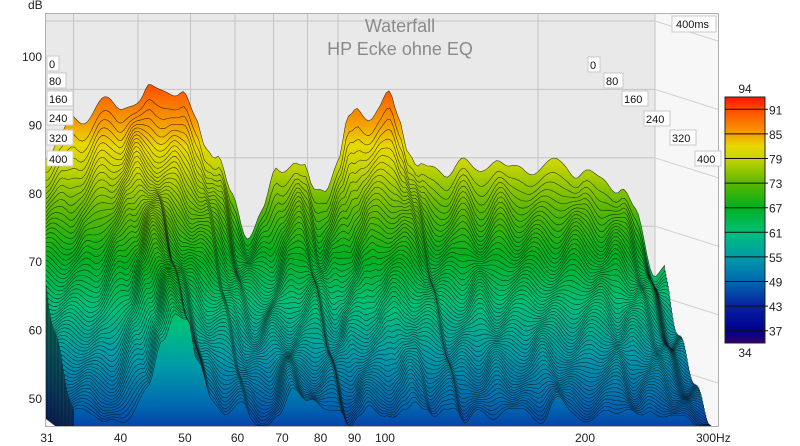 The width and height of the screenshot is (800, 446). I want to click on time-tick-right: 400, so click(708, 158).